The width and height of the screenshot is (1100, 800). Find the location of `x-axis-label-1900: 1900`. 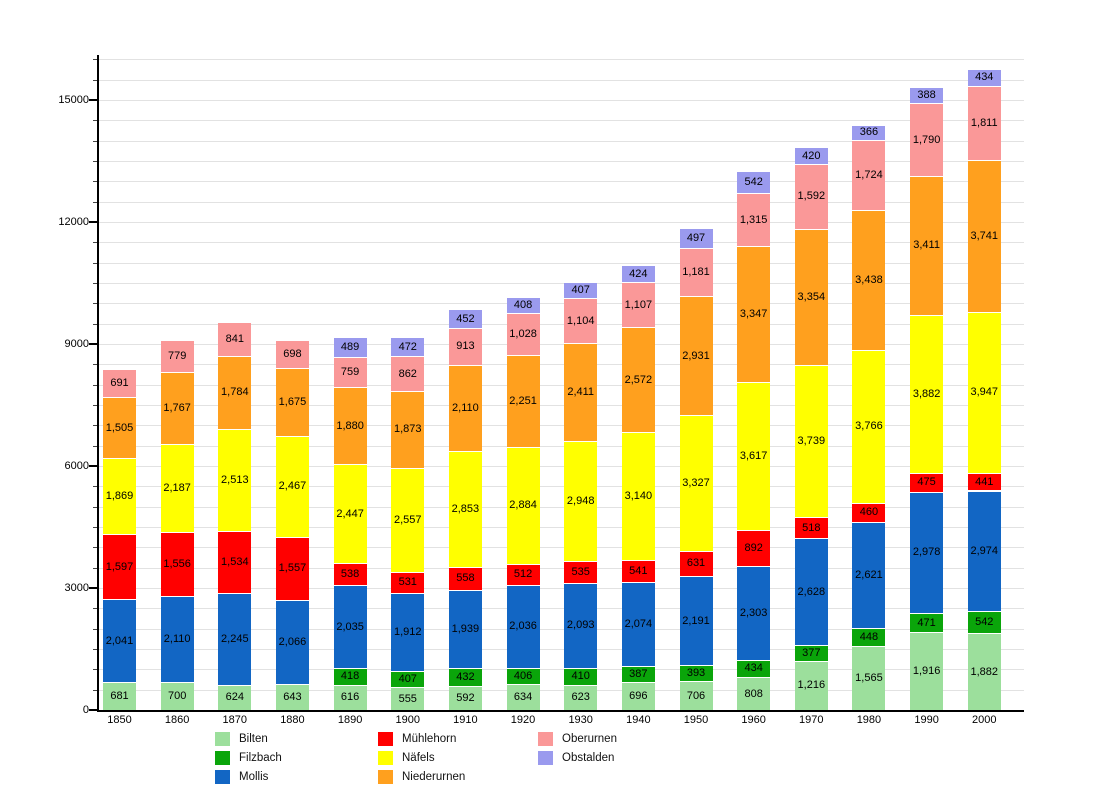

x-axis-label-1900: 1900 is located at coordinates (407, 720).